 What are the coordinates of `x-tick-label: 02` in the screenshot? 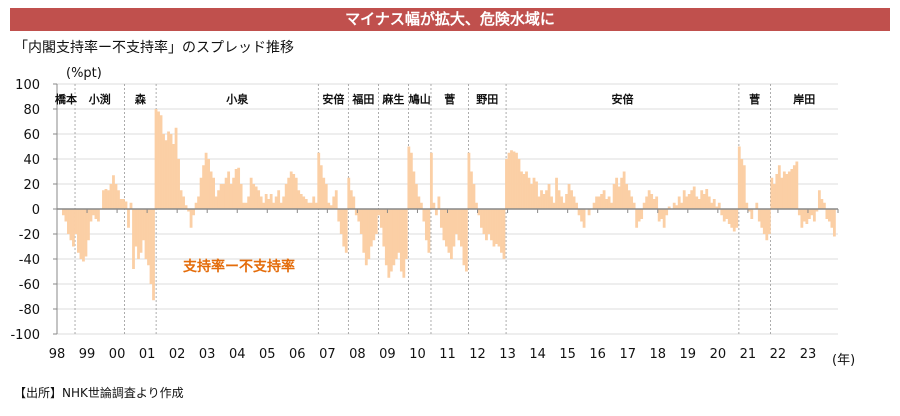 It's located at (177, 354).